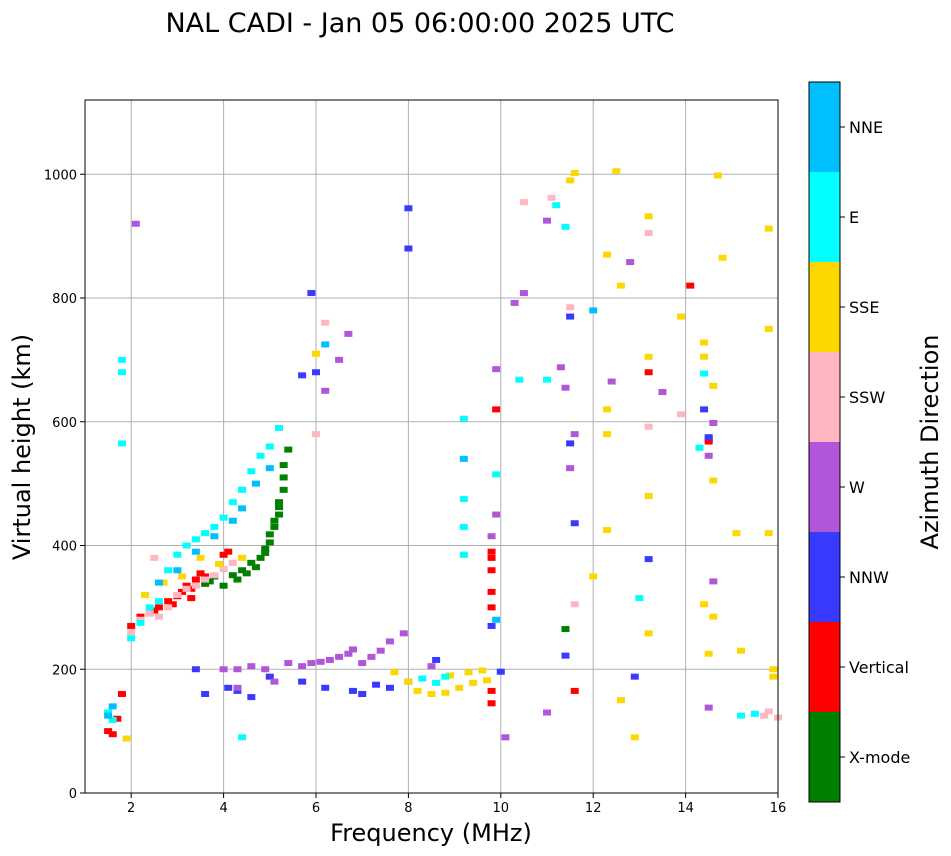 Image resolution: width=951 pixels, height=856 pixels. I want to click on colorbar-tick-label: SSE, so click(864, 307).